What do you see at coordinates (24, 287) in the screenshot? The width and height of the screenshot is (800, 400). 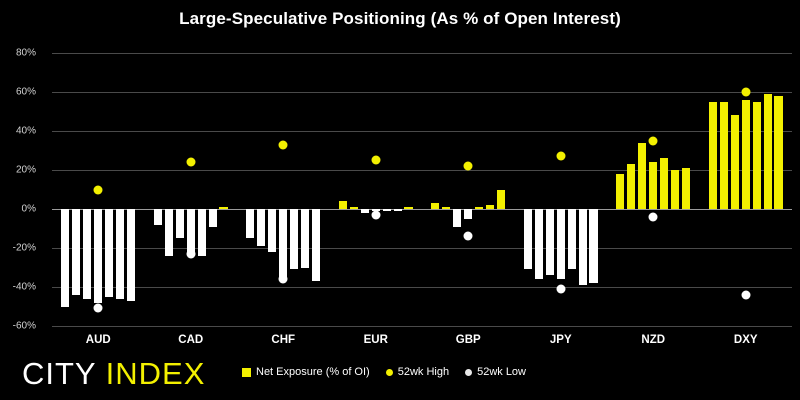 I see `y-axis-tick-label: -40%` at bounding box center [24, 287].